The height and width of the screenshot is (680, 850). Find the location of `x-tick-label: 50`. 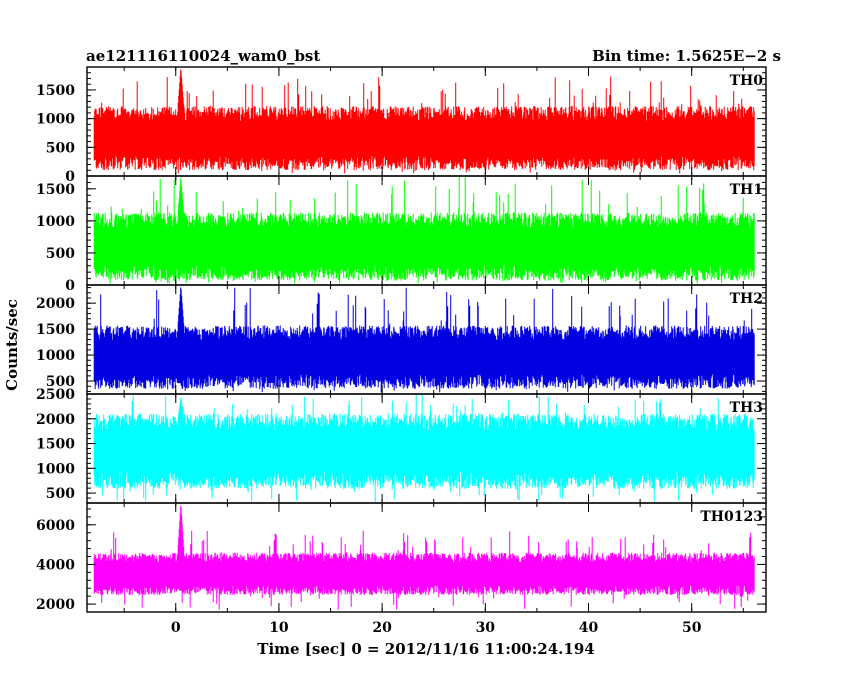

x-tick-label: 50 is located at coordinates (692, 628).